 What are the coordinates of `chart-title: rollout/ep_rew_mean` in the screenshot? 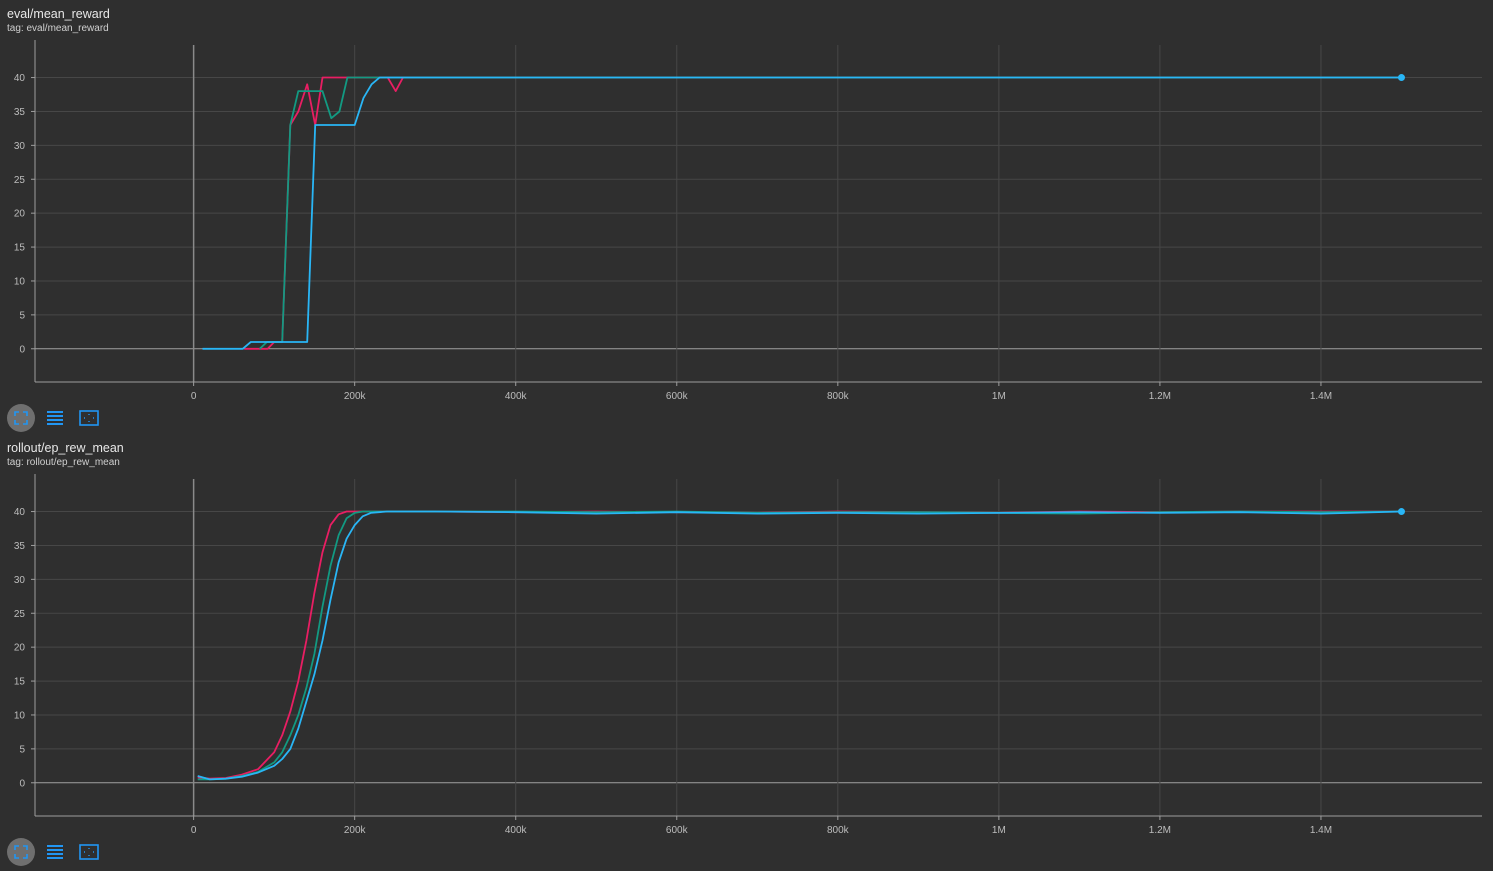 It's located at (65, 448).